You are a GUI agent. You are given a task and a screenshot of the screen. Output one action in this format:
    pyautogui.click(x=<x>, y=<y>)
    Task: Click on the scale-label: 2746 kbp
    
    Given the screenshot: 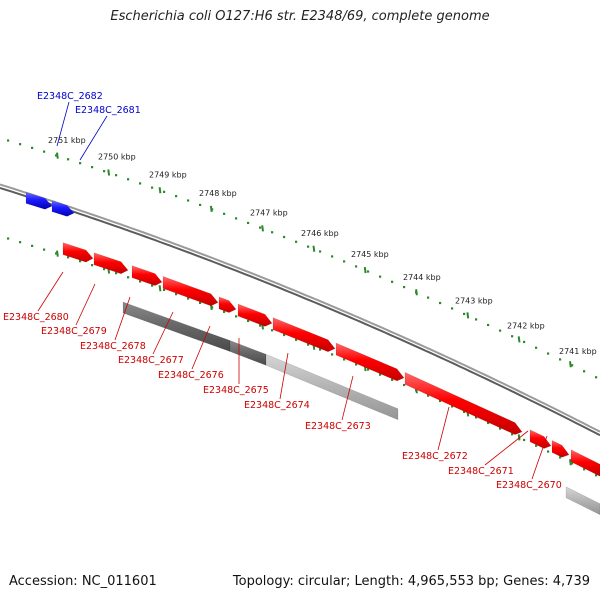 What is the action you would take?
    pyautogui.click(x=320, y=233)
    